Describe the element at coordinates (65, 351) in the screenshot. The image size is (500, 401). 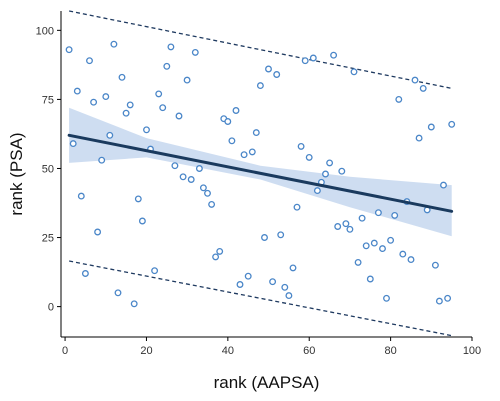
I see `x-tick-label: 0` at that location.